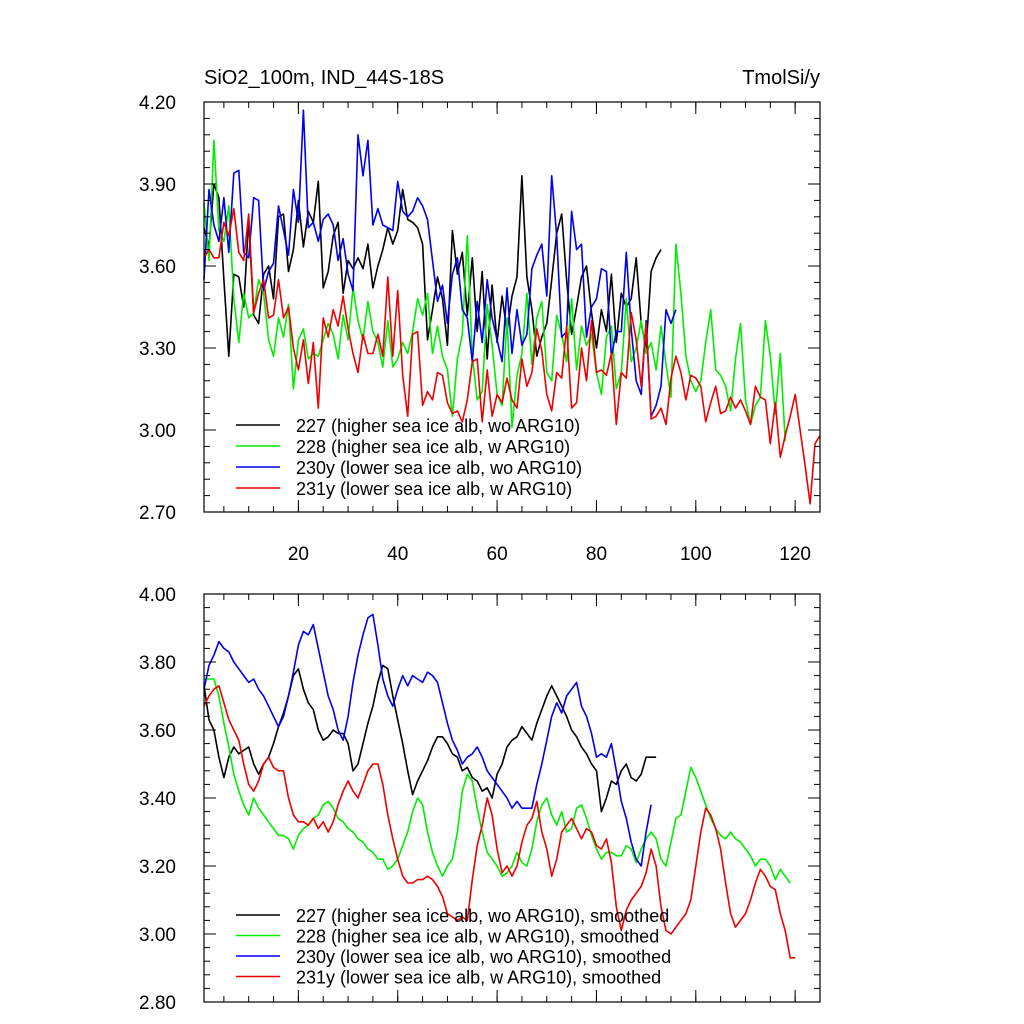 This screenshot has height=1024, width=1024. I want to click on y-tick-label: 3.30, so click(157, 349).